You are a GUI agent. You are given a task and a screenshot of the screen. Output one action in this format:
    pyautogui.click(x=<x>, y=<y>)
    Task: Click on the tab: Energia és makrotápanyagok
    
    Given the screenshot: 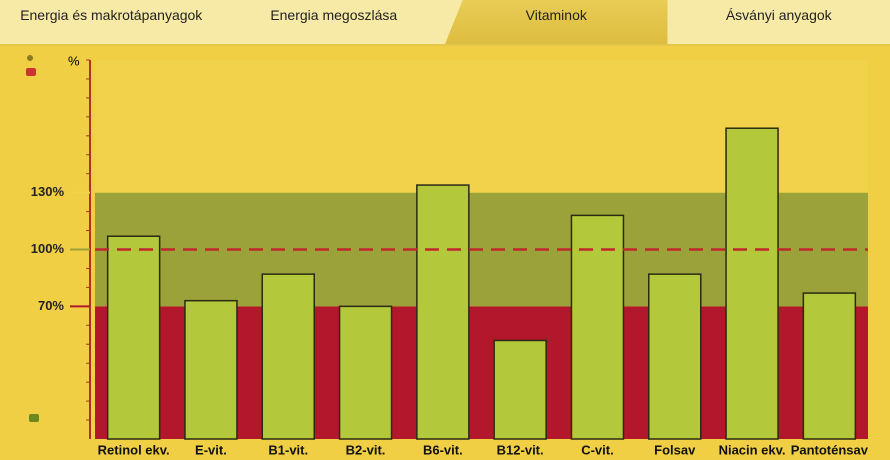 What is the action you would take?
    pyautogui.click(x=111, y=15)
    